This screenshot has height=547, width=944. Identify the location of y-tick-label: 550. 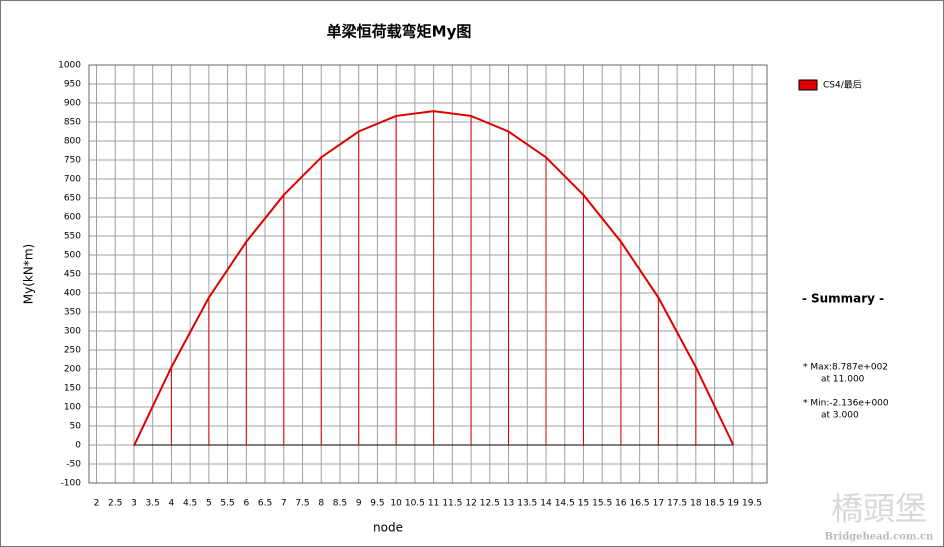
(72, 237).